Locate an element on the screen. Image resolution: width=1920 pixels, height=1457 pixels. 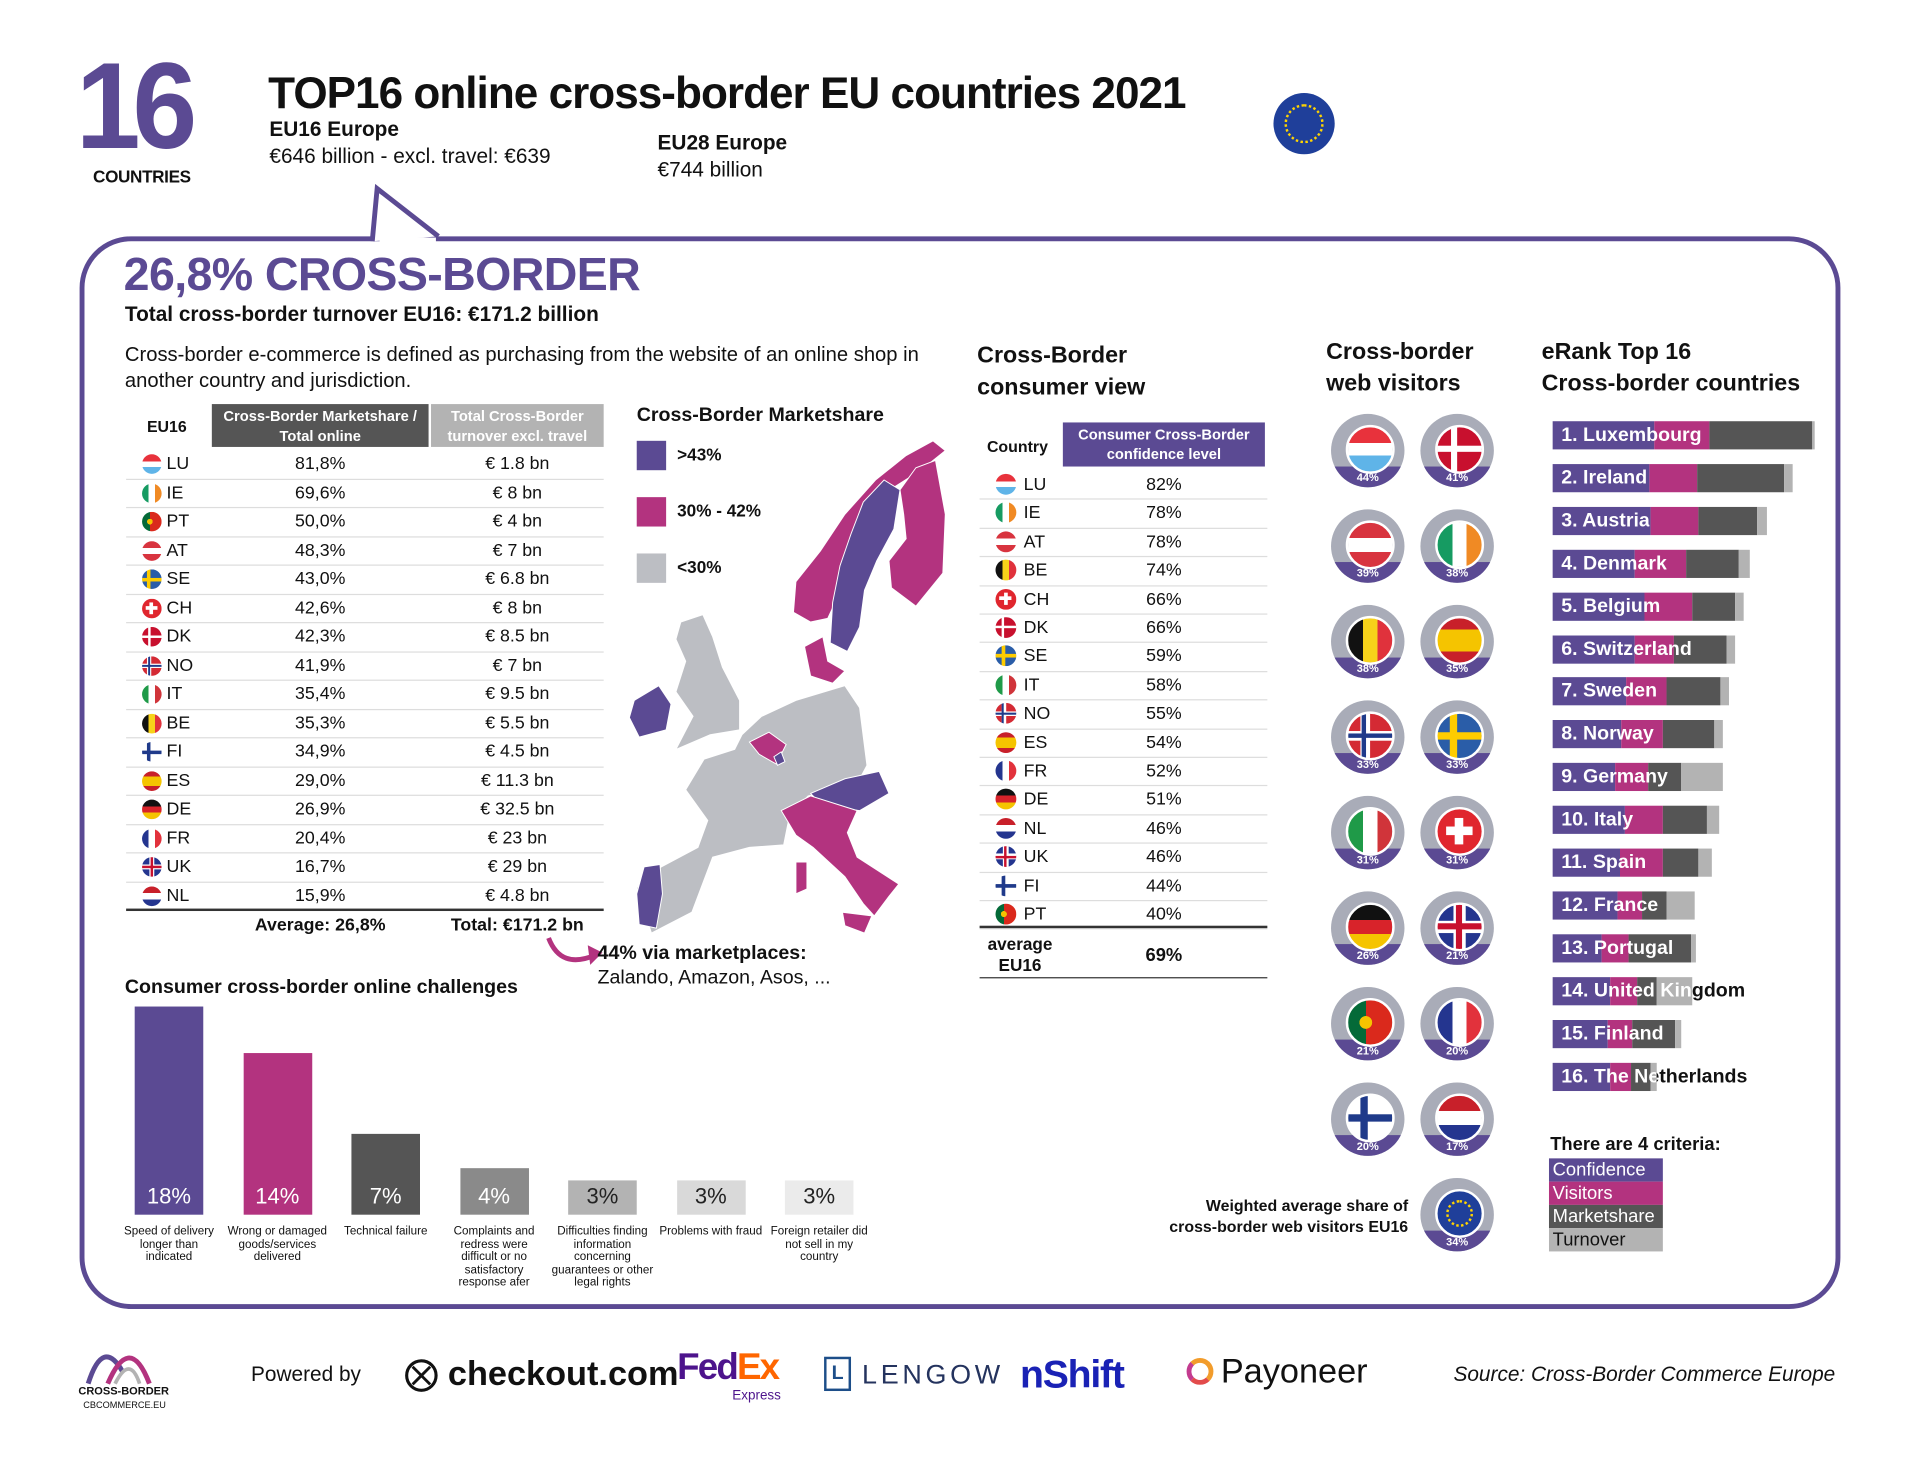
marketshare-value: 69,6% is located at coordinates (320, 493).